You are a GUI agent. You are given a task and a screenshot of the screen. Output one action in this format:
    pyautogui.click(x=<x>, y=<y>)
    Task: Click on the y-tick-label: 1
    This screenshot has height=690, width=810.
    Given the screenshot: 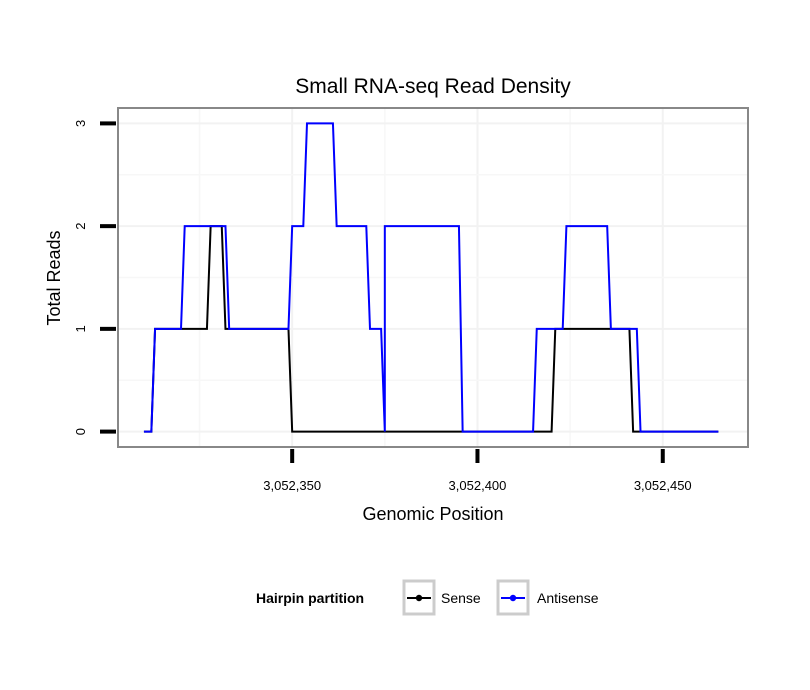 What is the action you would take?
    pyautogui.click(x=80, y=328)
    